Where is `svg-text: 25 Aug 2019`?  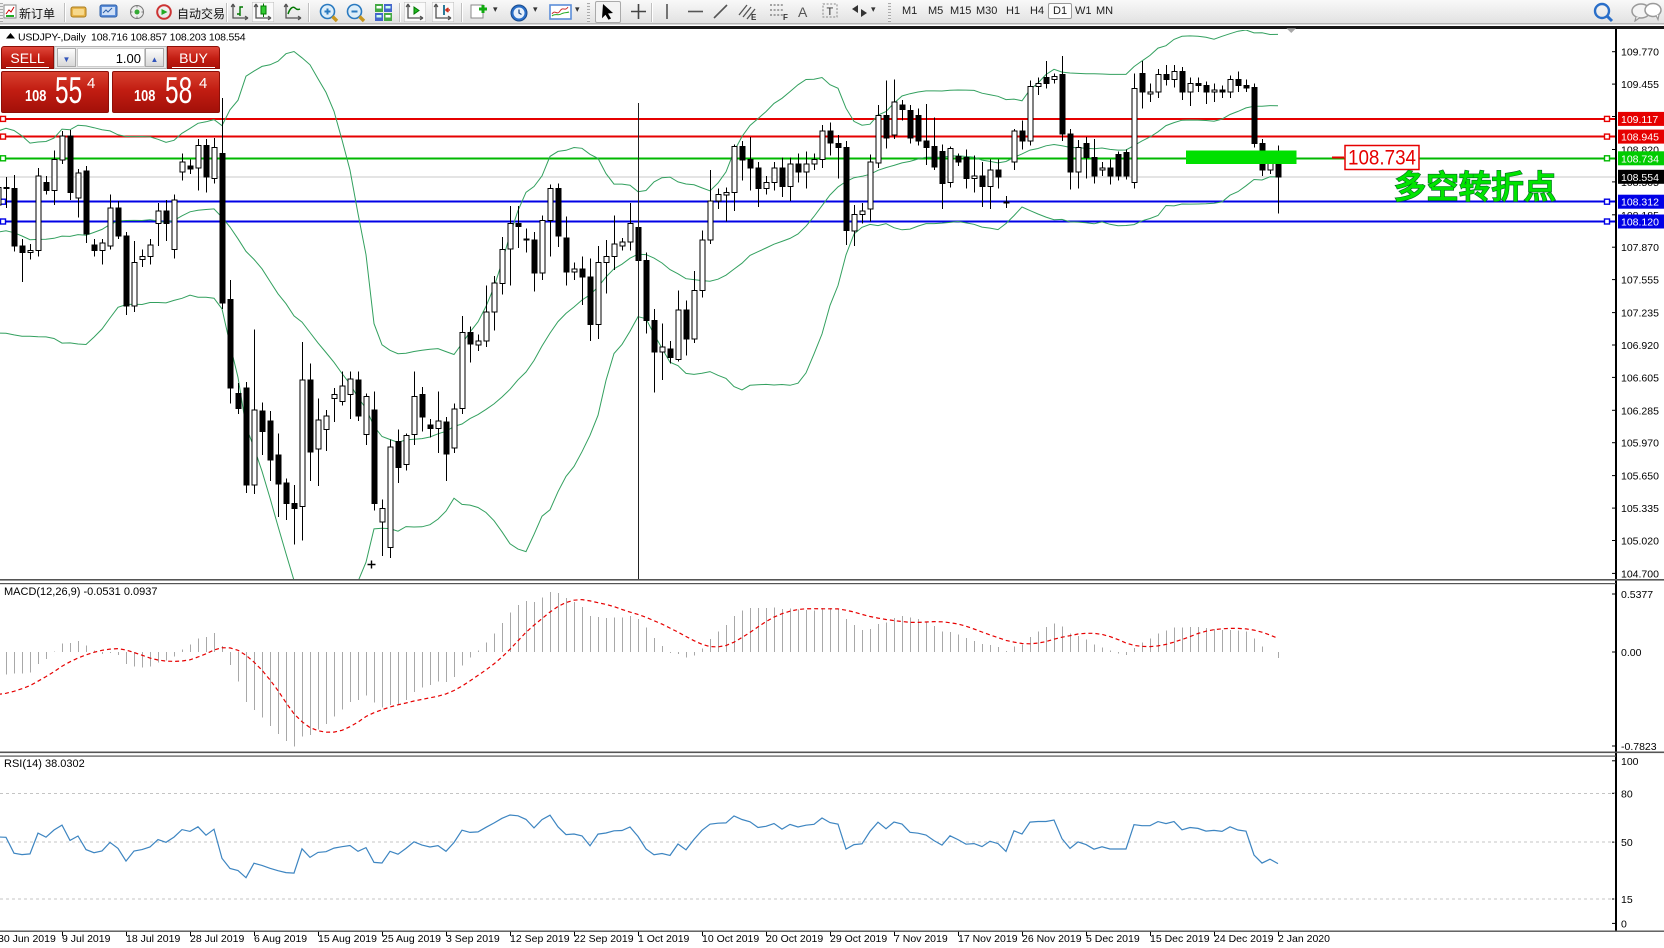 svg-text: 25 Aug 2019 is located at coordinates (411, 939).